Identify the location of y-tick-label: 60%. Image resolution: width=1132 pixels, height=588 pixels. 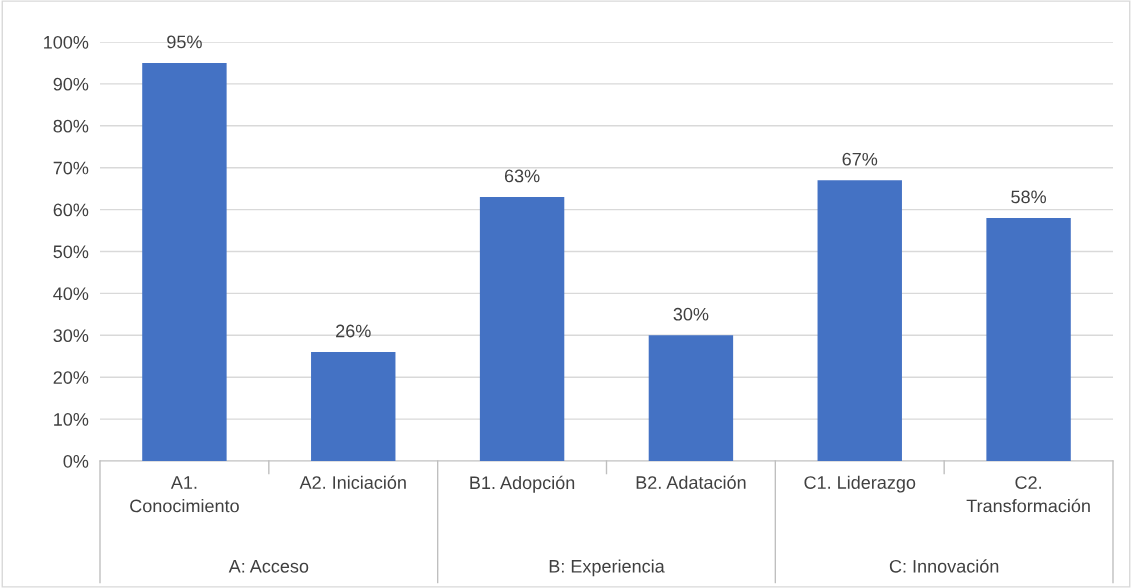
(71, 210).